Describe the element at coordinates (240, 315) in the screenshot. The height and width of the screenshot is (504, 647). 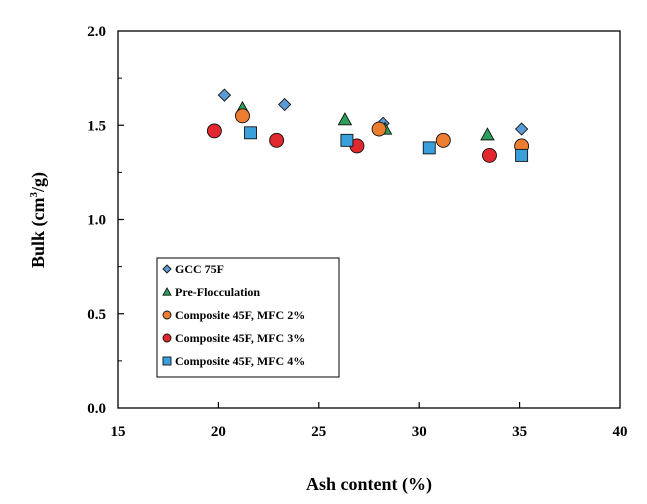
I see `legend-label: Composite 45F, MFC 2%` at that location.